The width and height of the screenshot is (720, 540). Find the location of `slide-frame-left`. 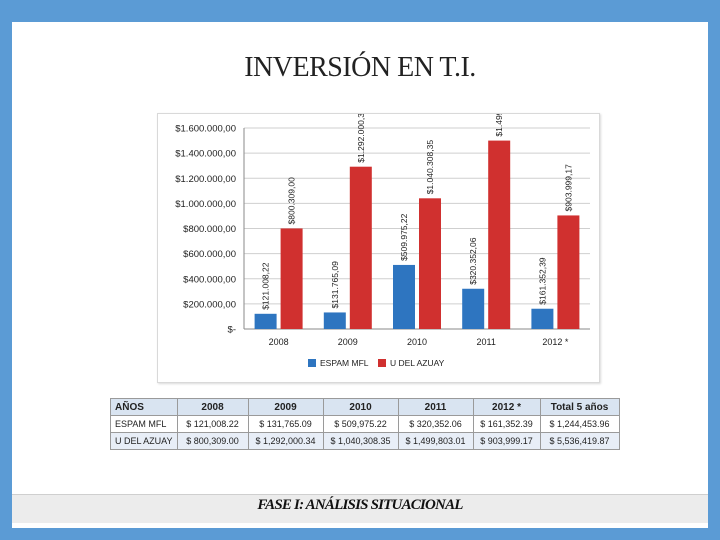

slide-frame-left is located at coordinates (6, 270).